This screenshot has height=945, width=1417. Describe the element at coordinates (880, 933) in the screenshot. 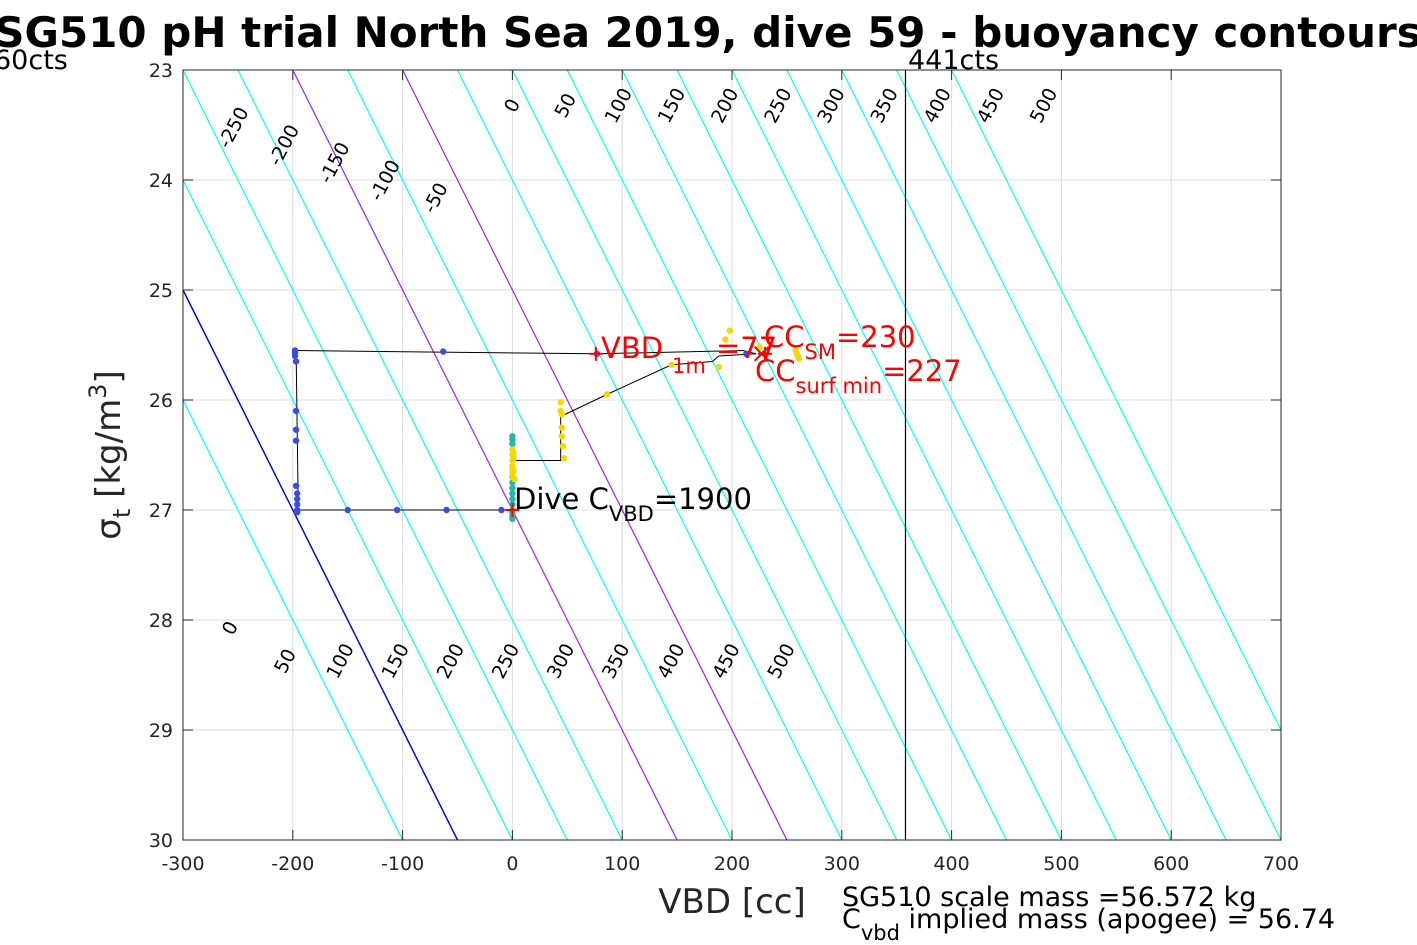

I see `implied-mass-sub: vbd` at that location.